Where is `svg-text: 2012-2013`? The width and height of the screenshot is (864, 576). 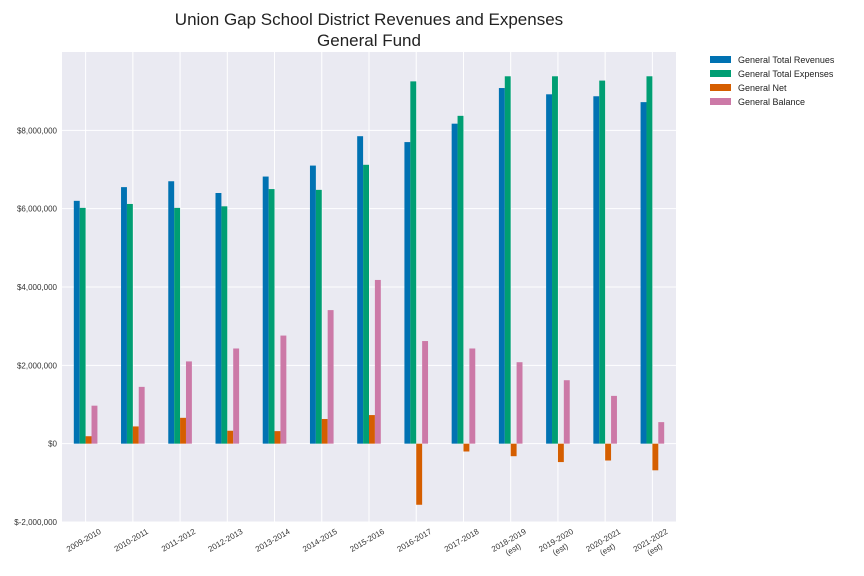 svg-text: 2012-2013 is located at coordinates (226, 540).